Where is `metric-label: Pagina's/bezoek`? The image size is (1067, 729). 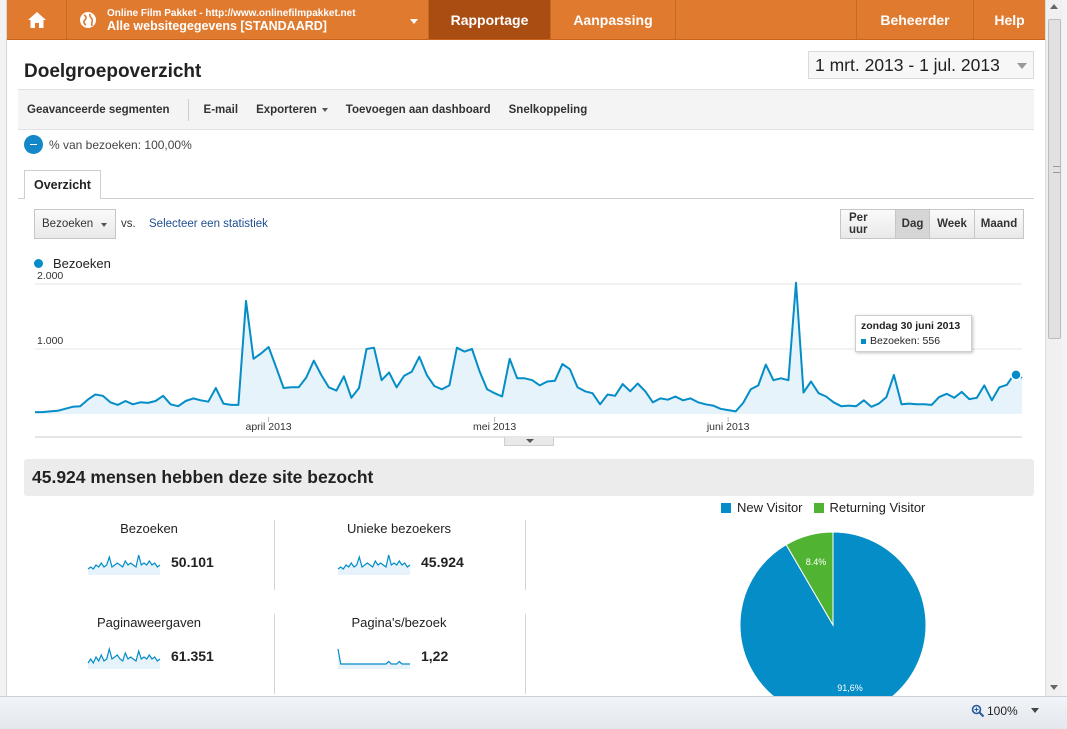 metric-label: Pagina's/bezoek is located at coordinates (399, 622).